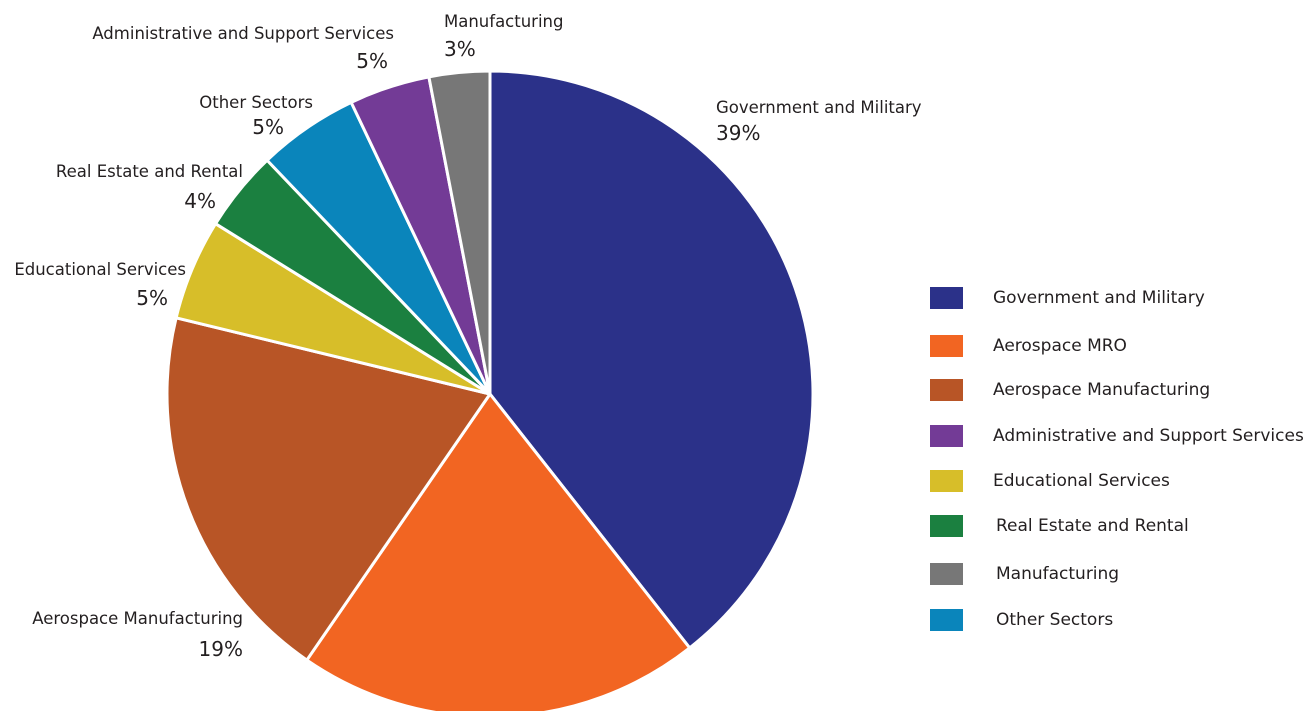 This screenshot has height=711, width=1316. What do you see at coordinates (221, 649) in the screenshot?
I see `slice-value-aerospace-manufacturing: 19%` at bounding box center [221, 649].